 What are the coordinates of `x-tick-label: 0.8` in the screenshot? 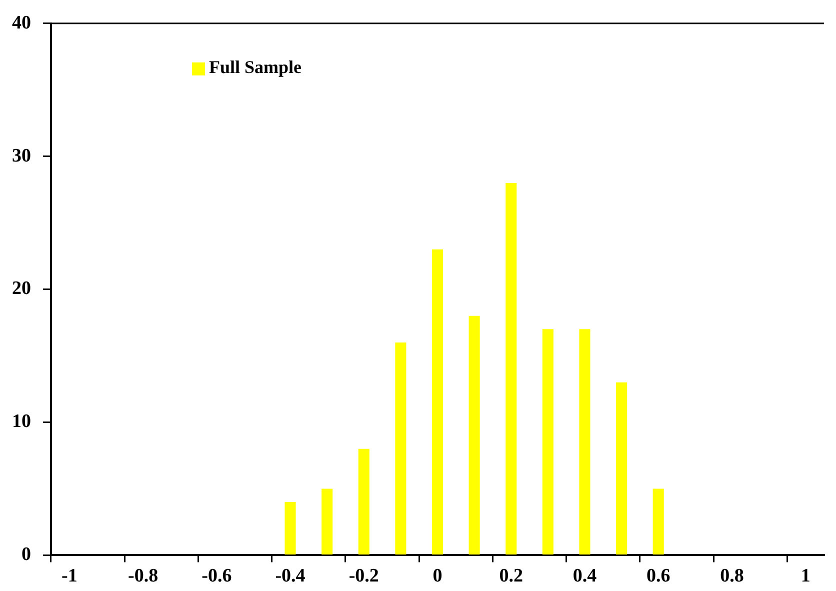 It's located at (732, 576).